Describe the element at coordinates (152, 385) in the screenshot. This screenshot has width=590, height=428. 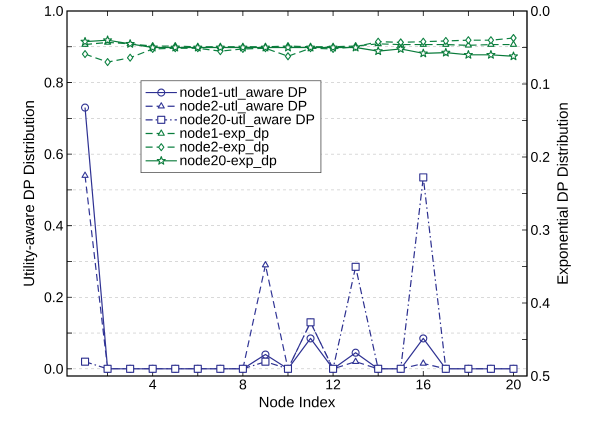
I see `x-tick-label: 4` at that location.